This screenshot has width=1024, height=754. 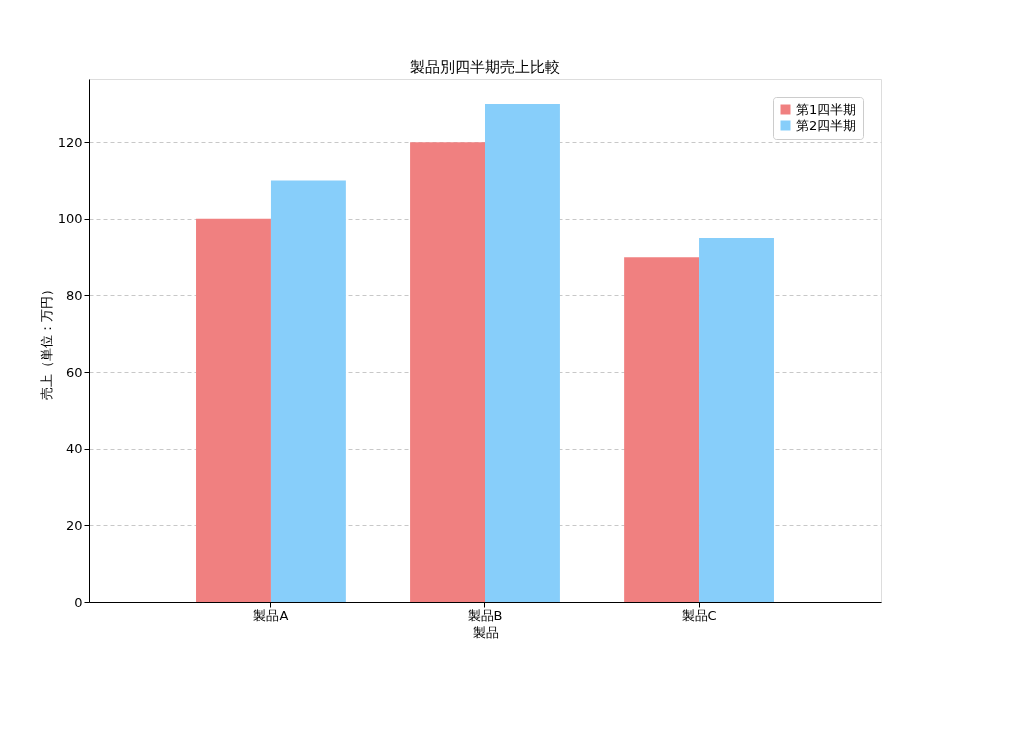 I want to click on x-tick-label: 製品C, so click(x=699, y=615).